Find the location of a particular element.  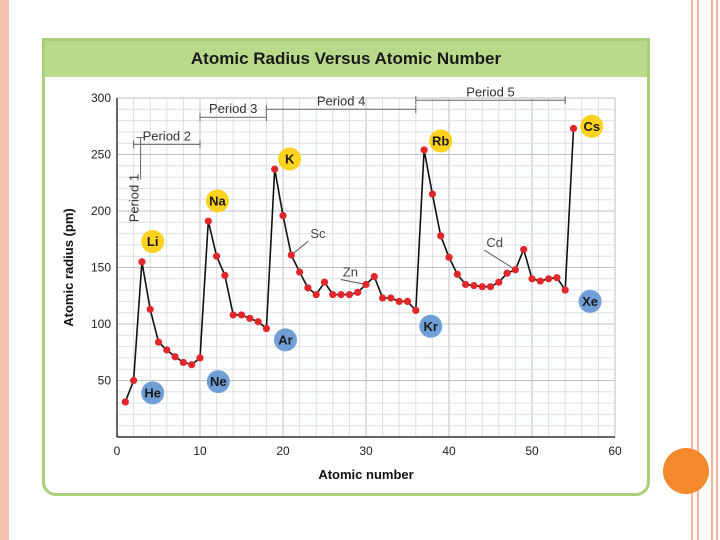

element-label: Li is located at coordinates (153, 242).